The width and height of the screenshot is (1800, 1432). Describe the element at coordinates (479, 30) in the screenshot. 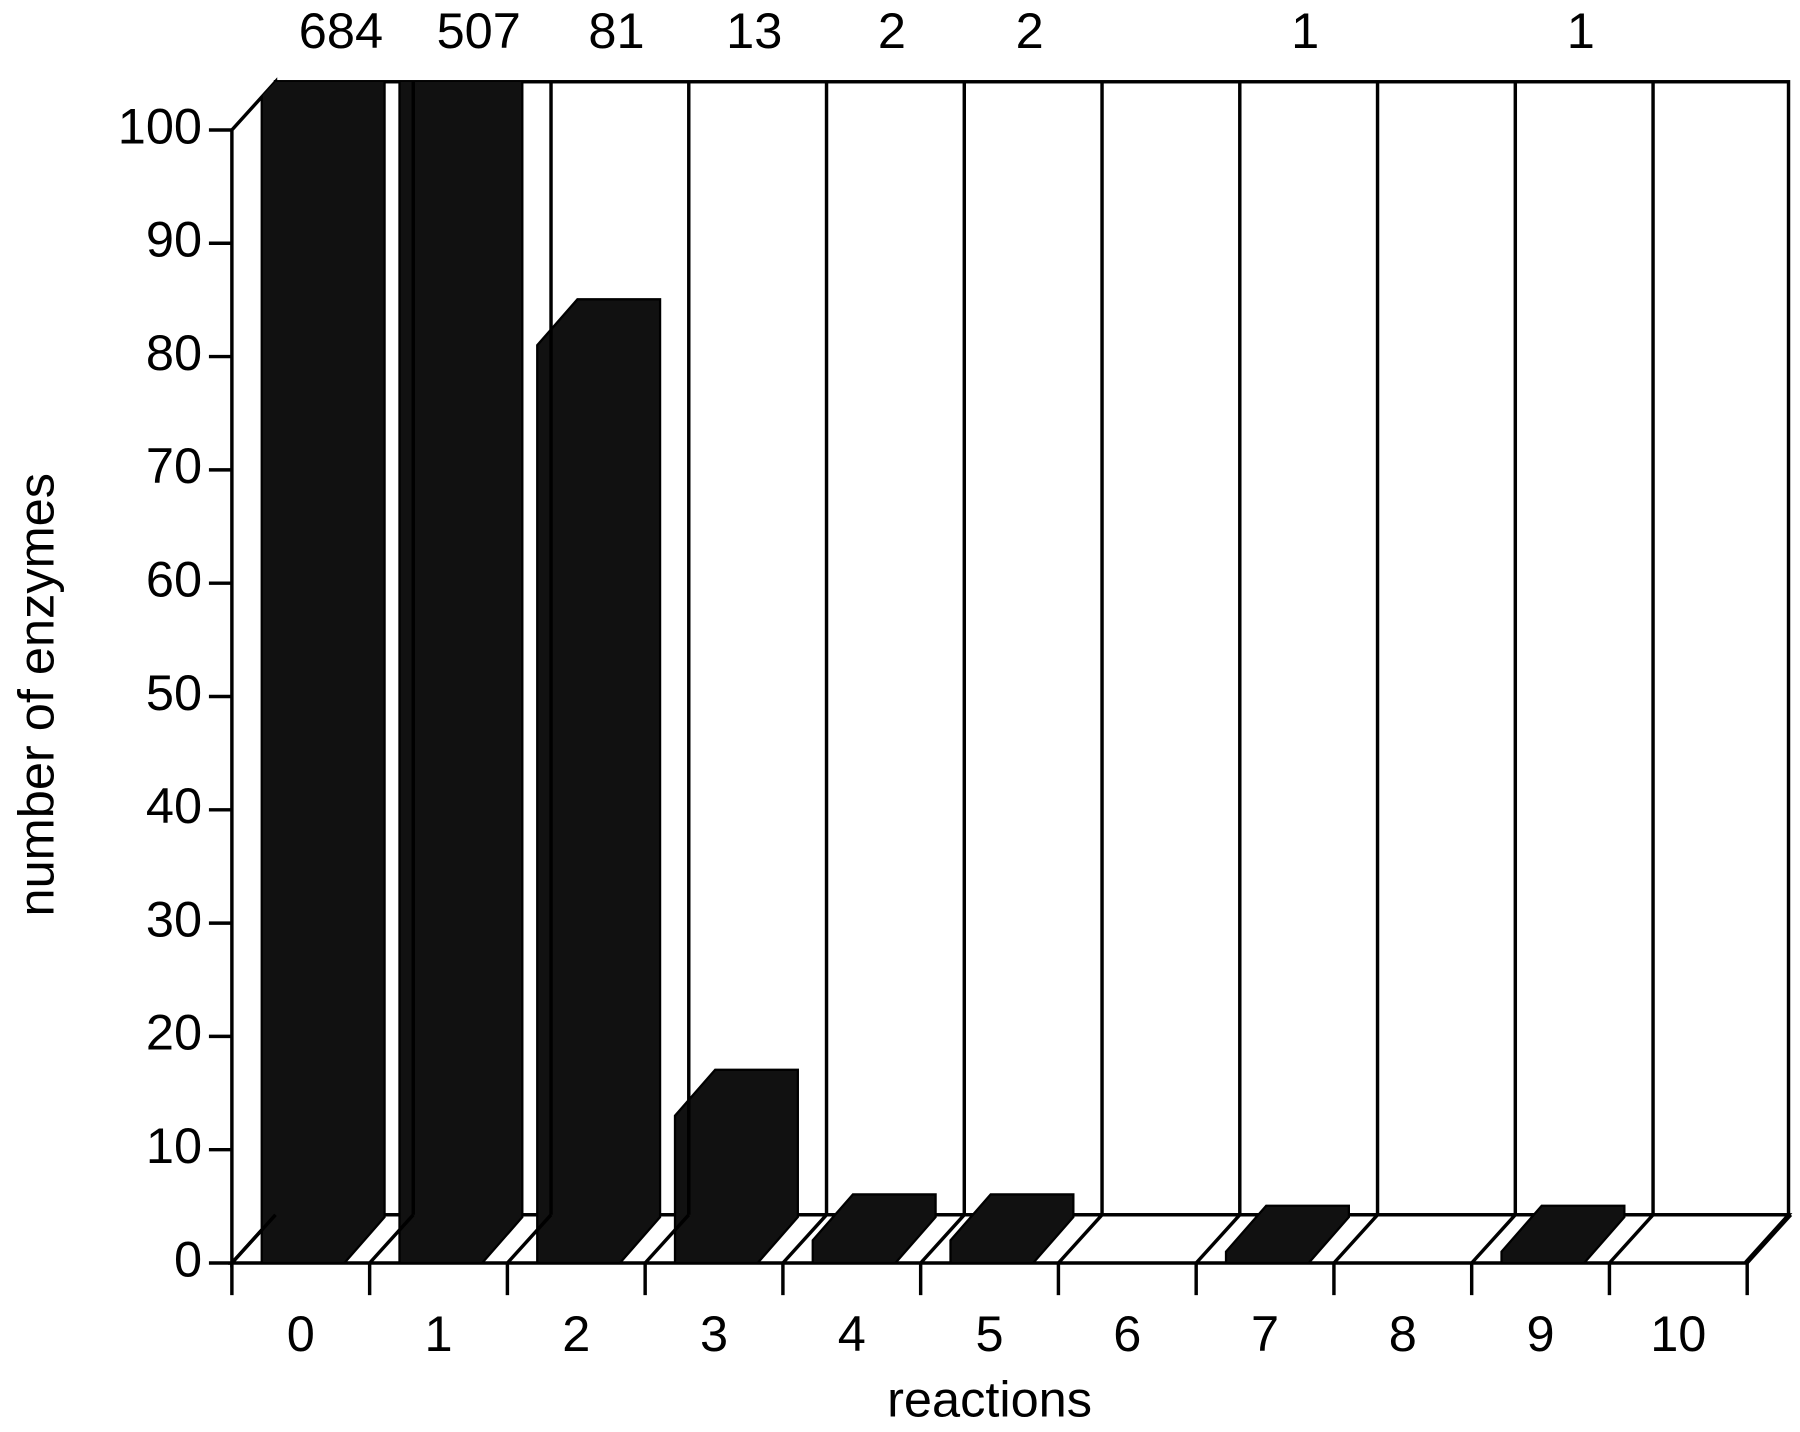

I see `value-label: 507` at that location.